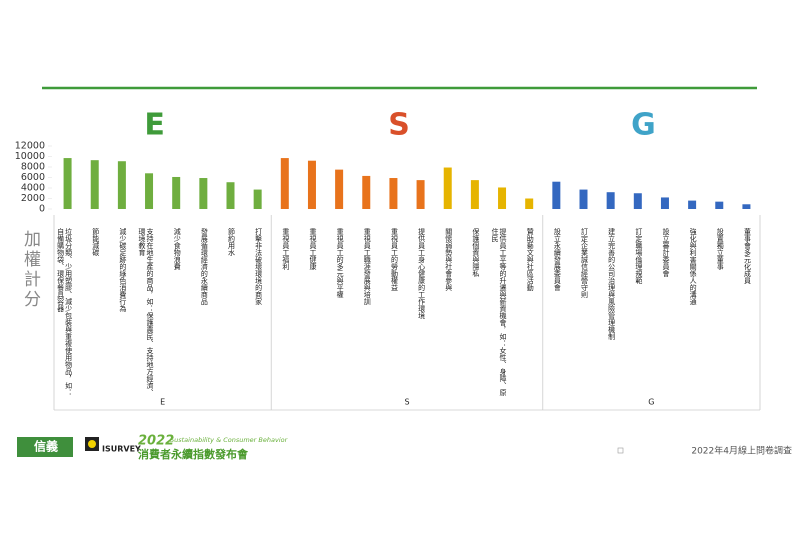 The height and width of the screenshot is (545, 800). What do you see at coordinates (33, 167) in the screenshot?
I see `y-tick-label: 8000` at bounding box center [33, 167].